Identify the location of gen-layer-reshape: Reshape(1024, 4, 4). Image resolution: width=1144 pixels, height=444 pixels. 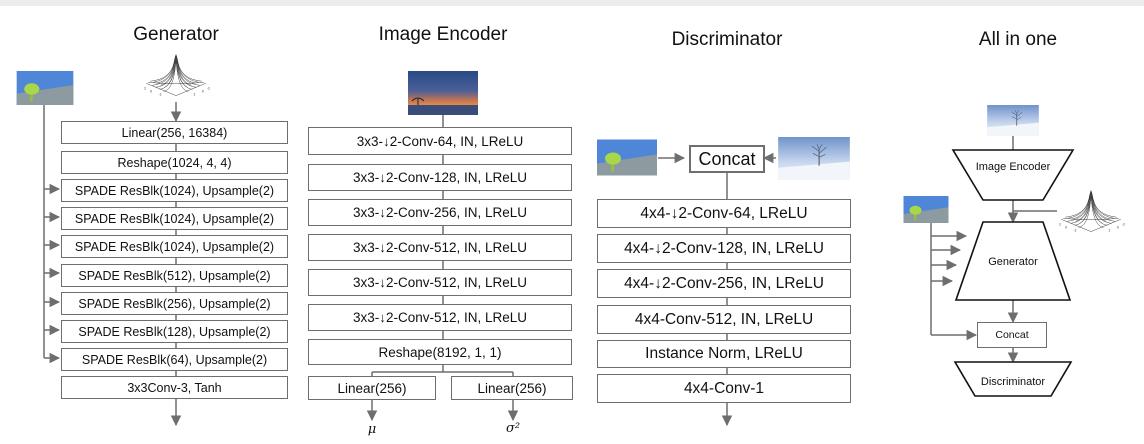
(174, 162).